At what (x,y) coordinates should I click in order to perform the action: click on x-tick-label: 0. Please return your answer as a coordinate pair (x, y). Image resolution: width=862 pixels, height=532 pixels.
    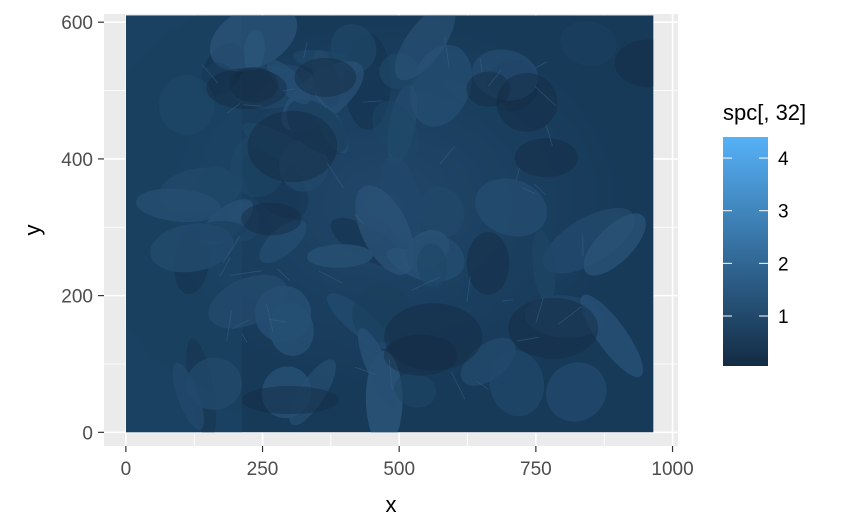
    Looking at the image, I should click on (126, 469).